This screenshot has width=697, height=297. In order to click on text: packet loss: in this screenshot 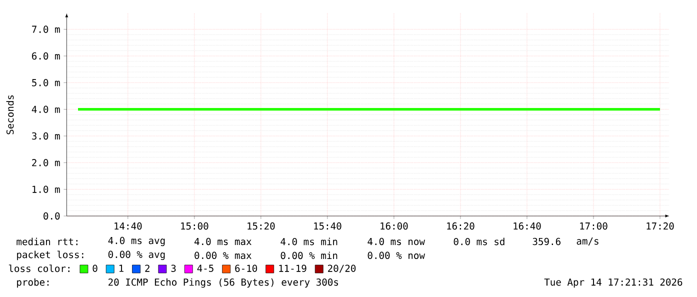, I will do `click(50, 255)`.